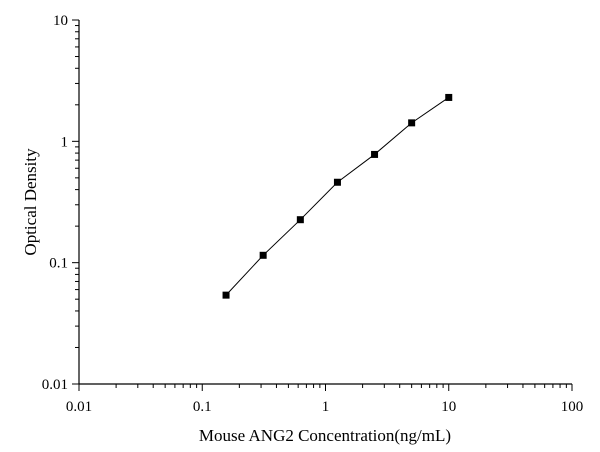 This screenshot has width=600, height=452. What do you see at coordinates (326, 407) in the screenshot?
I see `x-tick-label: 1` at bounding box center [326, 407].